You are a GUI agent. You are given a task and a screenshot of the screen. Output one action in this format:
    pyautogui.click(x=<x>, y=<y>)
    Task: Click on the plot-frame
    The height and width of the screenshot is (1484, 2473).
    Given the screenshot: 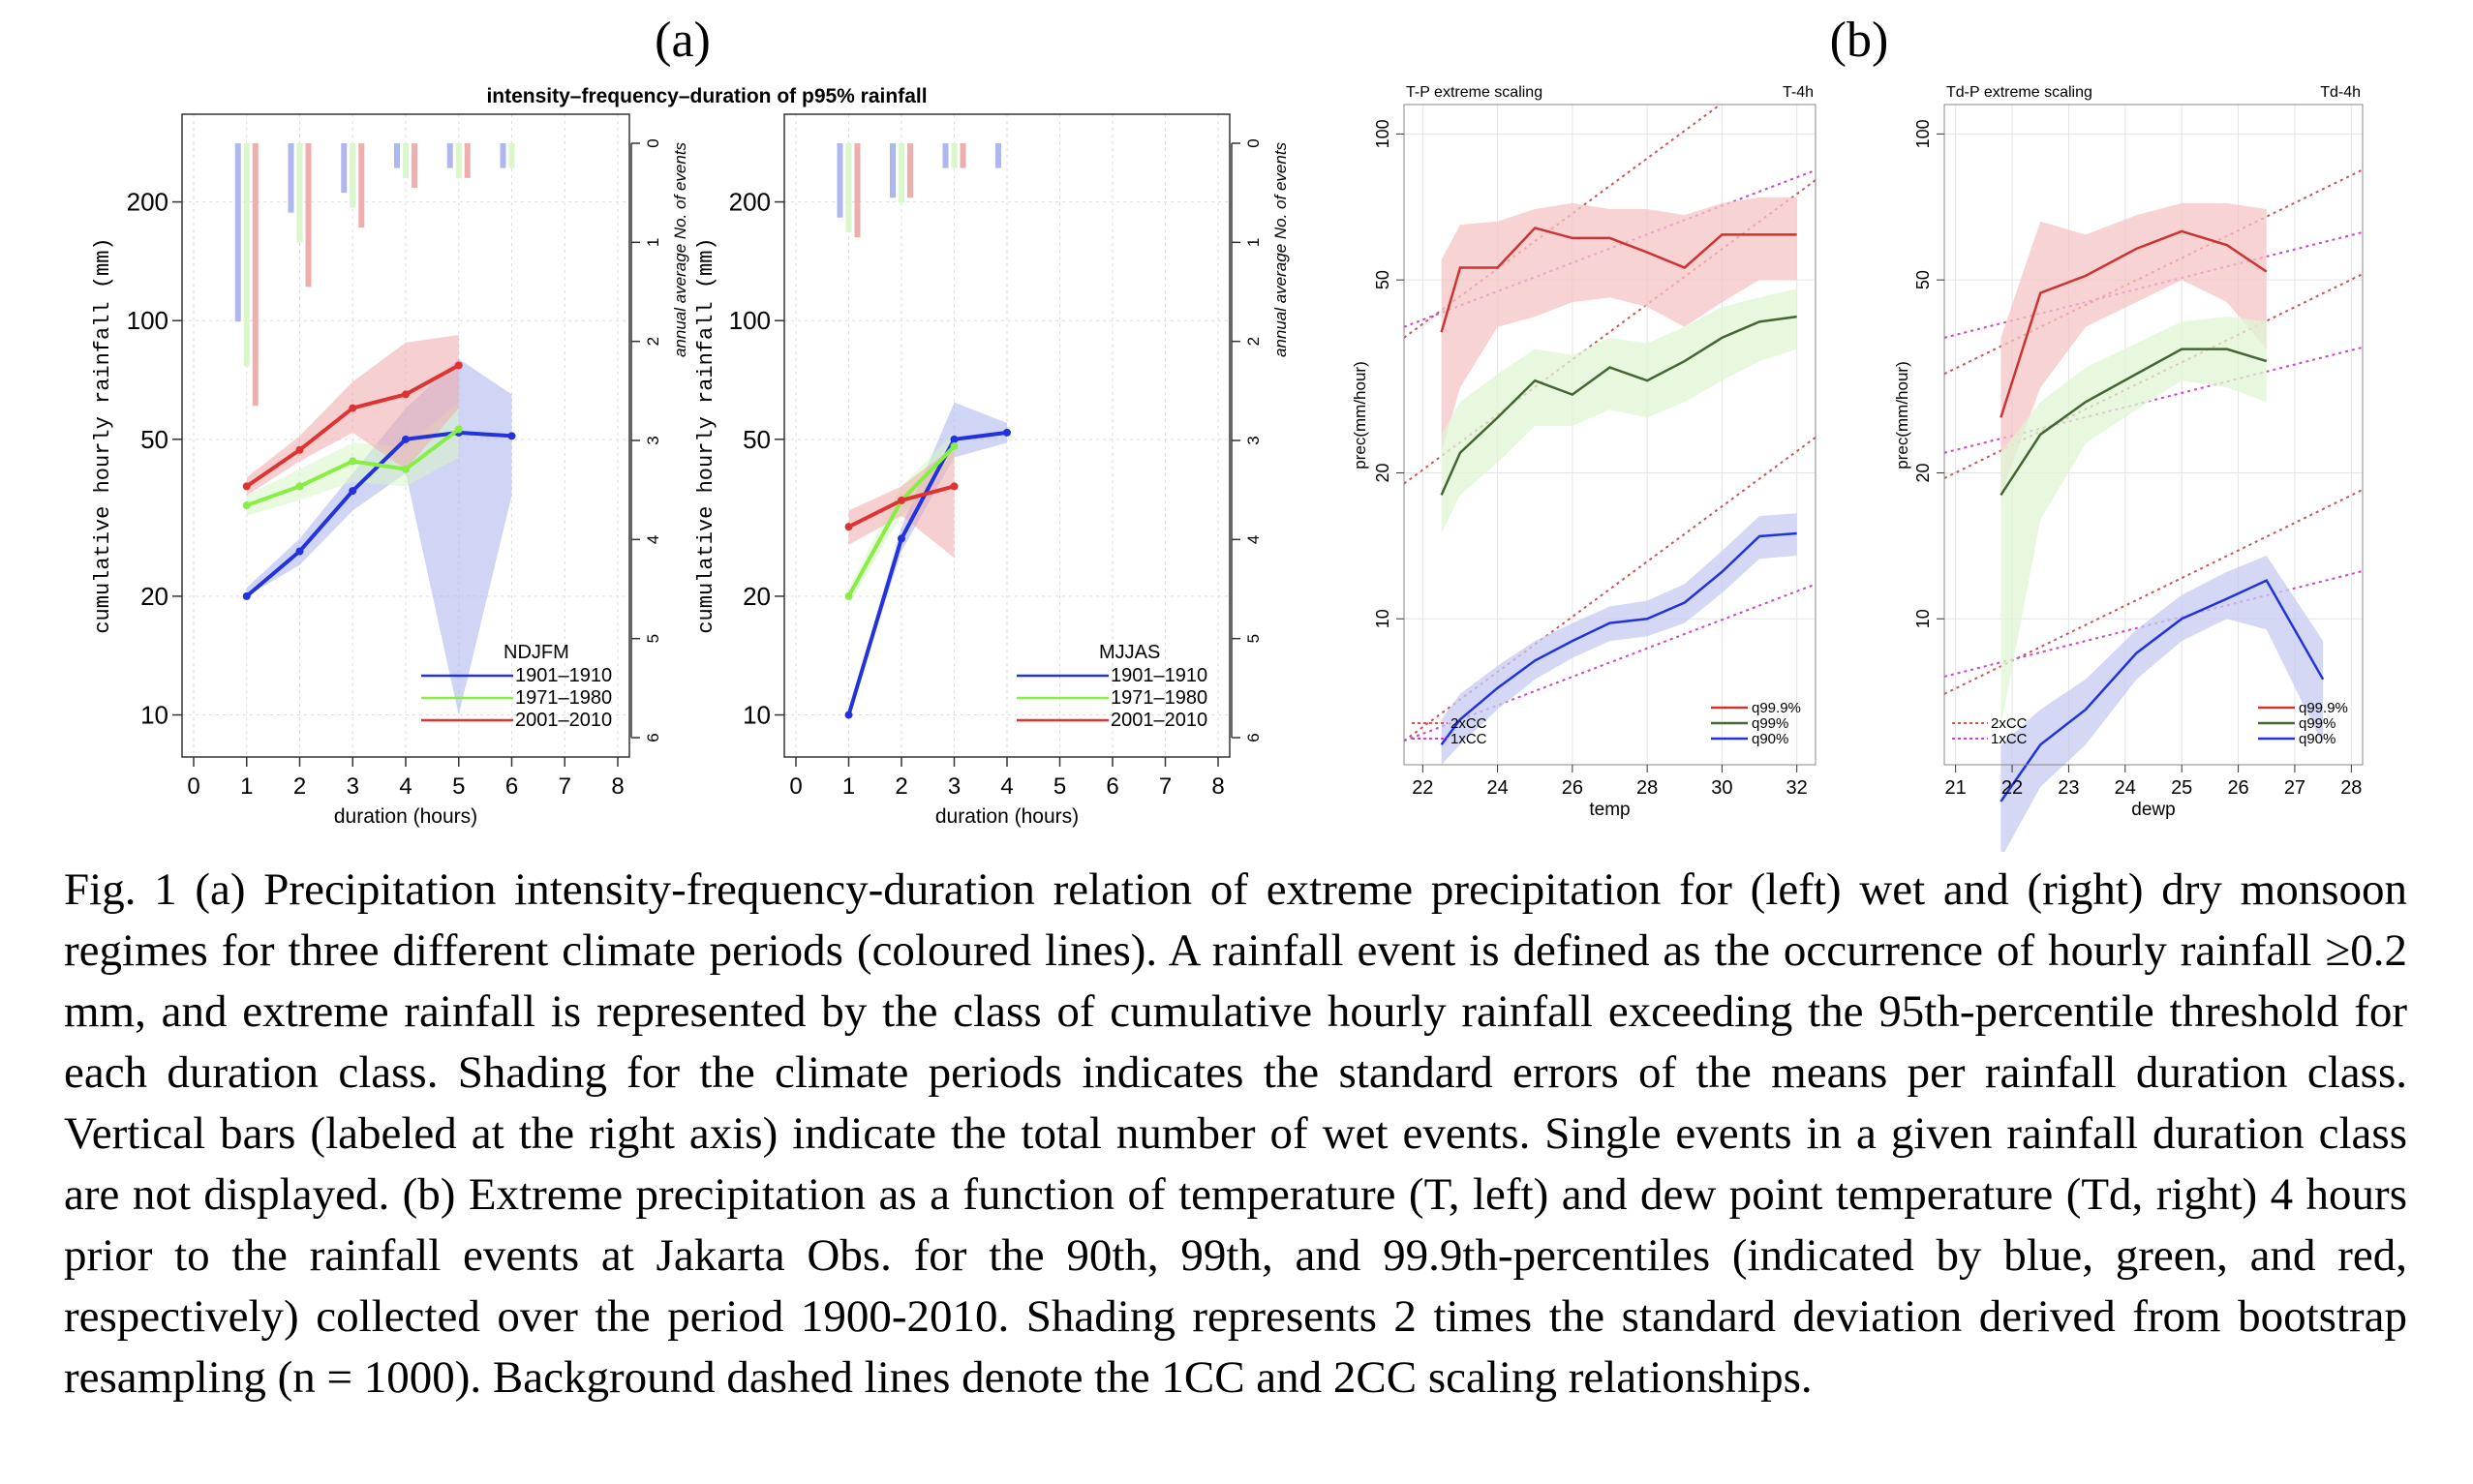 What is the action you would take?
    pyautogui.click(x=1610, y=435)
    